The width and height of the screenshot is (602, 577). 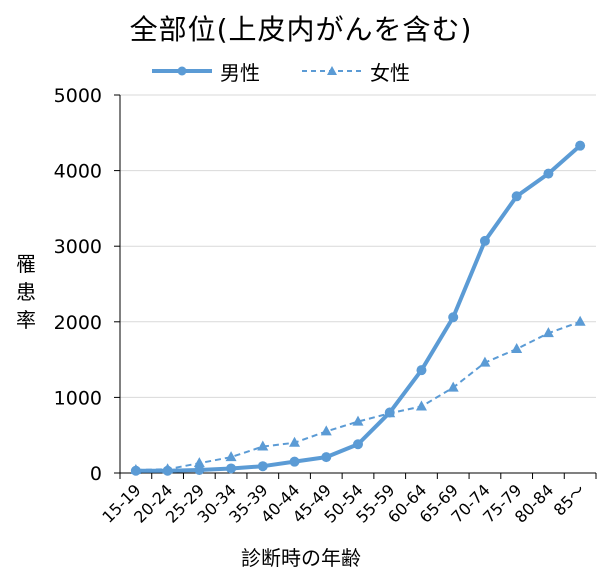 I want to click on legend: 男性 女性, so click(x=300, y=71).